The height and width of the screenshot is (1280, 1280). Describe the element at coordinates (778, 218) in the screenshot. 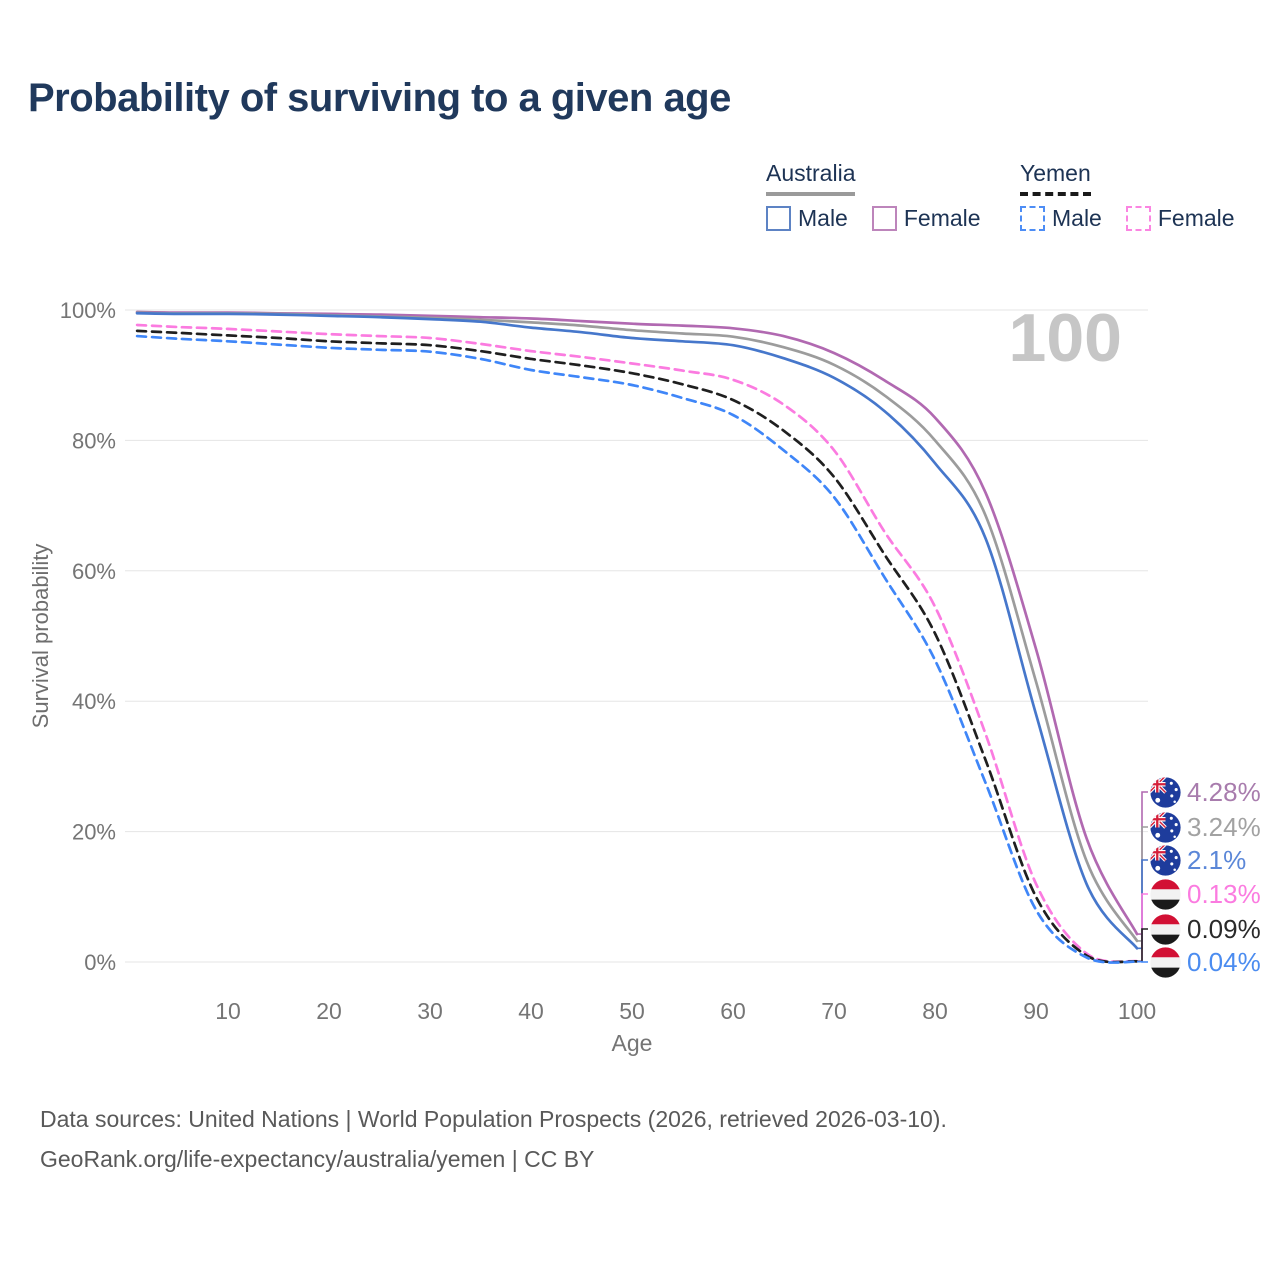

I see `australia-male-line-swatch` at that location.